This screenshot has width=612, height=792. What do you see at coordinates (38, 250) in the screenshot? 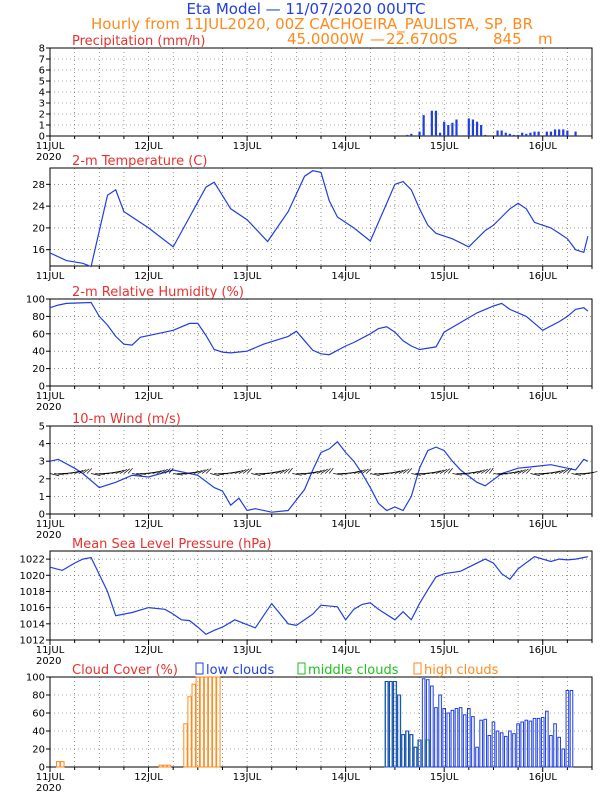
I see `y-tick-label: 16` at bounding box center [38, 250].